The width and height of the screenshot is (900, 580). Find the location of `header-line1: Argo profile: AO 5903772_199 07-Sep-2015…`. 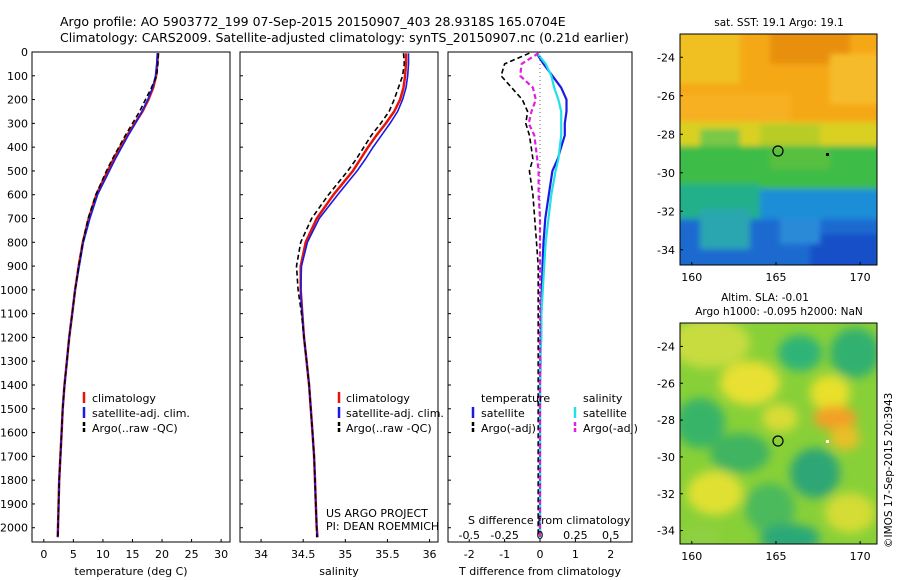

header-line1: Argo profile: AO 5903772_199 07-Sep-2015… is located at coordinates (313, 21).